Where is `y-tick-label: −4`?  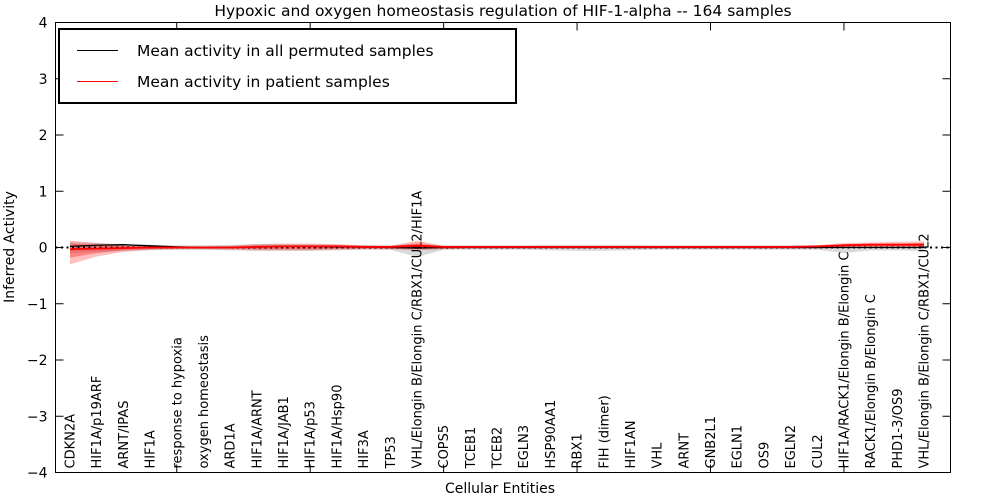 y-tick-label: −4 is located at coordinates (37, 474).